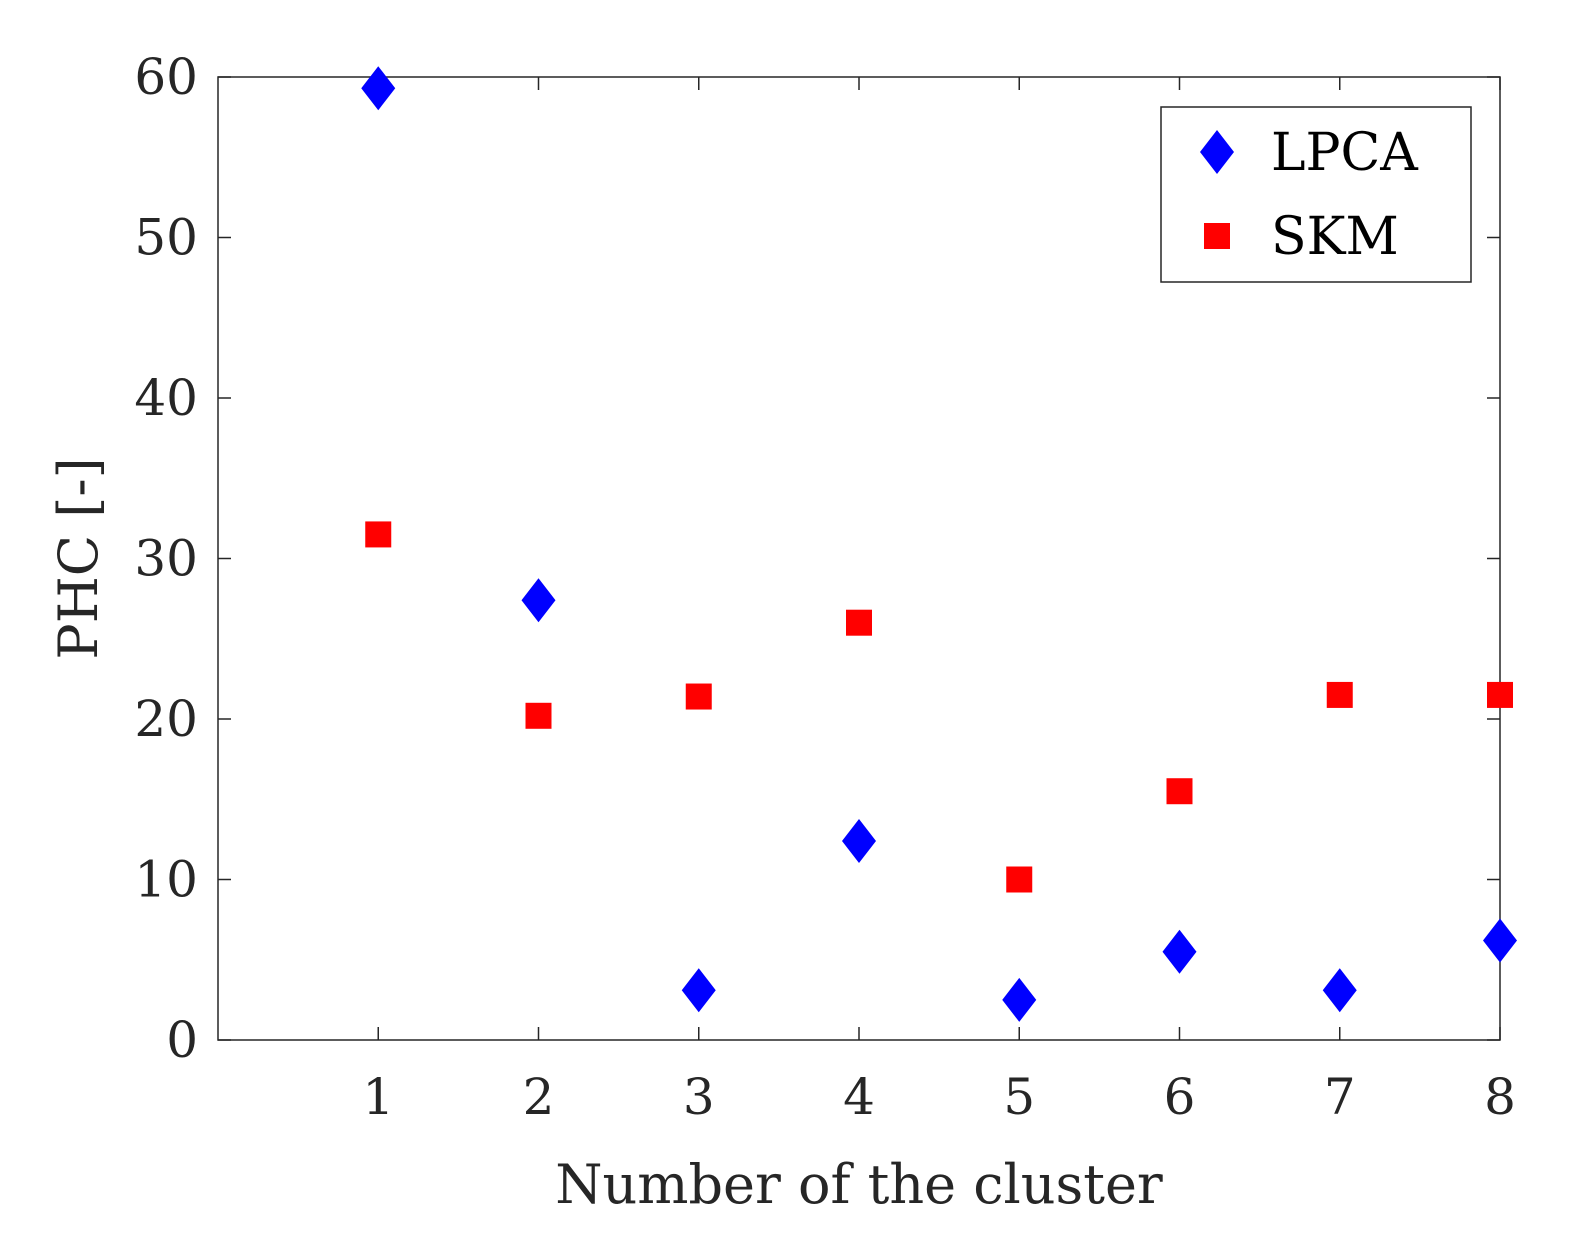 Image resolution: width=1571 pixels, height=1240 pixels. I want to click on y-tick-label: 40, so click(166, 398).